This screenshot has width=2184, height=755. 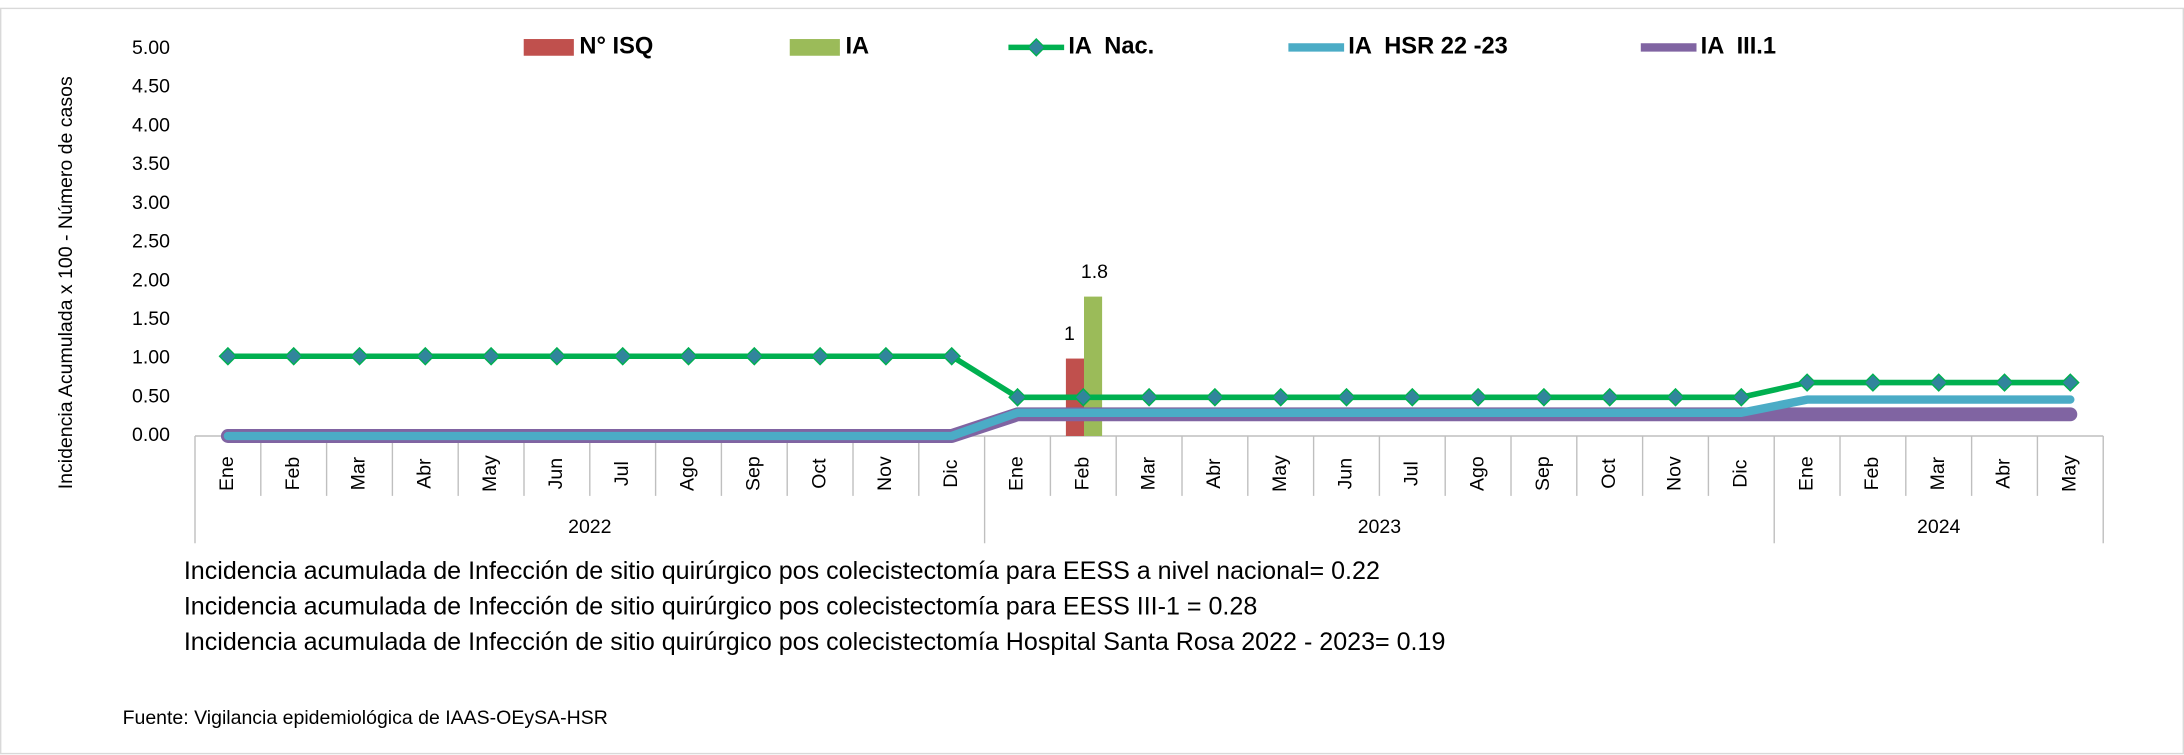 I want to click on legend-label: IA Nac., so click(x=1111, y=47).